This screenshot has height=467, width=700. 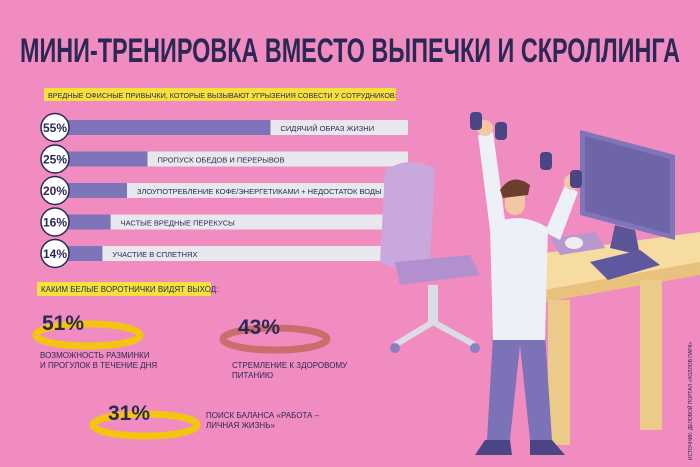 What do you see at coordinates (63, 323) in the screenshot?
I see `value-label: 51%` at bounding box center [63, 323].